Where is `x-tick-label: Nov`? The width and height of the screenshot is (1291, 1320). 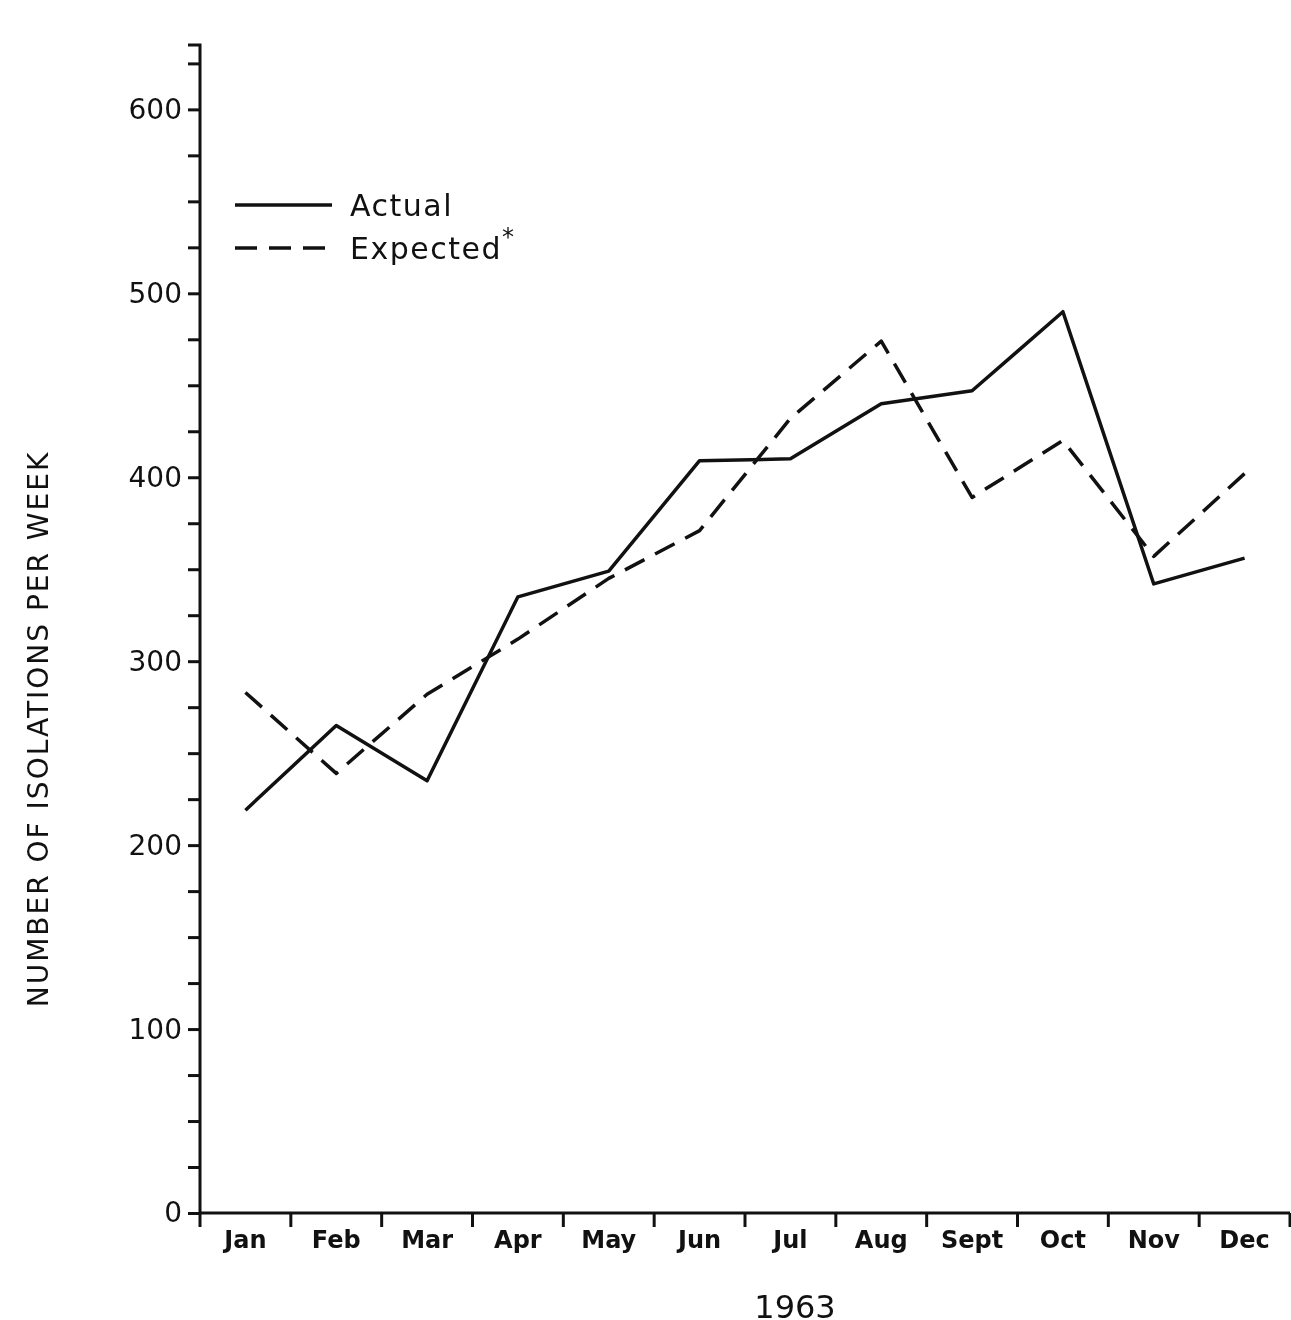
x-tick-label: Nov is located at coordinates (1154, 1240).